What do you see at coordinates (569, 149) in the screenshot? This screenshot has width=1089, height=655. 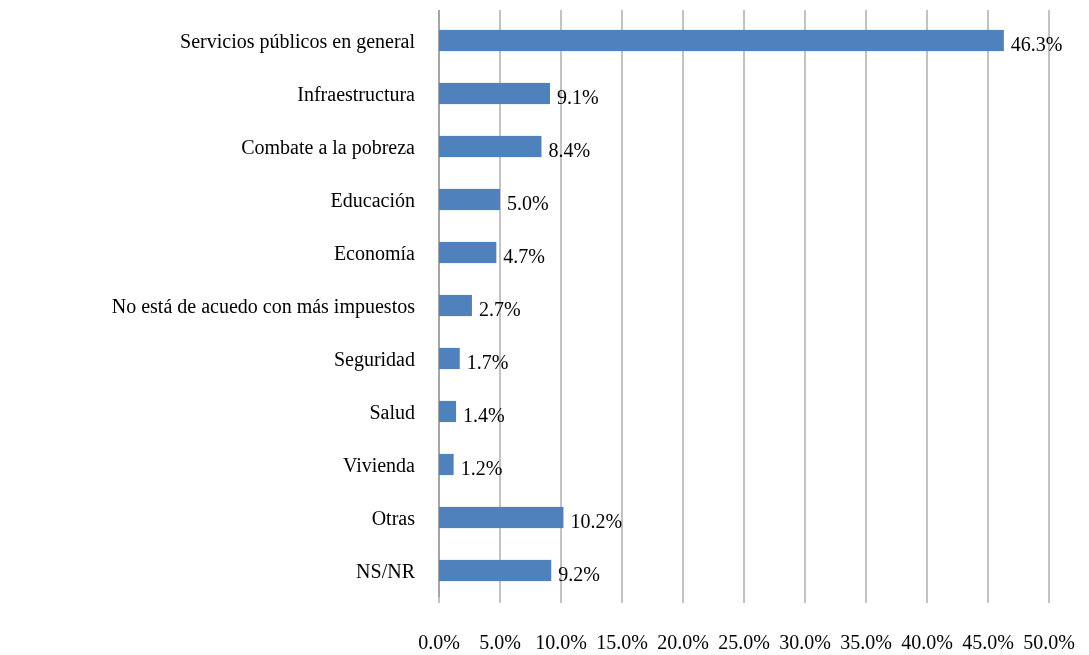 I see `data-label: 8.4%` at bounding box center [569, 149].